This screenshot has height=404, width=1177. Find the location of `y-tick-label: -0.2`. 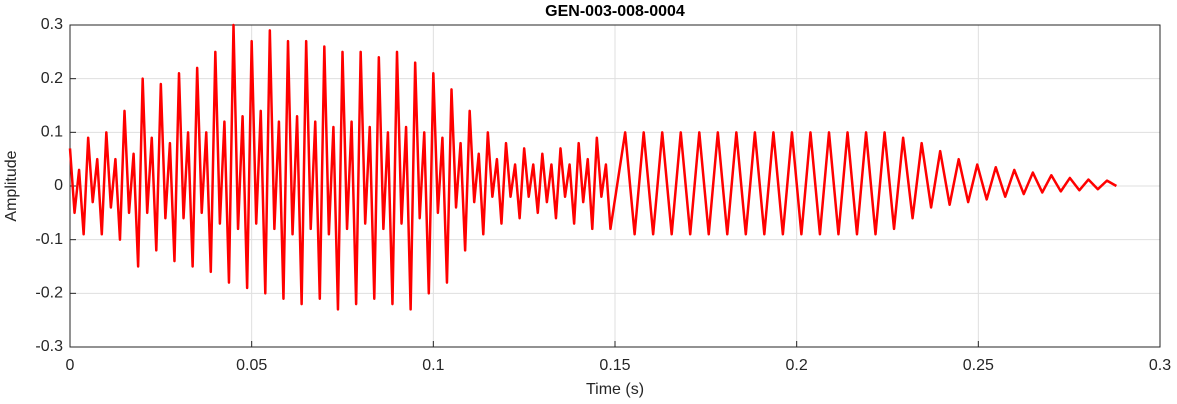

y-tick-label: -0.2 is located at coordinates (49, 293).